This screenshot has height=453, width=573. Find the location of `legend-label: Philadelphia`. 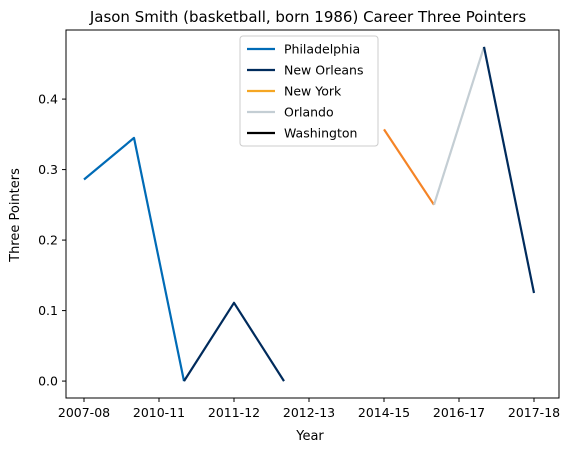

legend-label: Philadelphia is located at coordinates (322, 49).